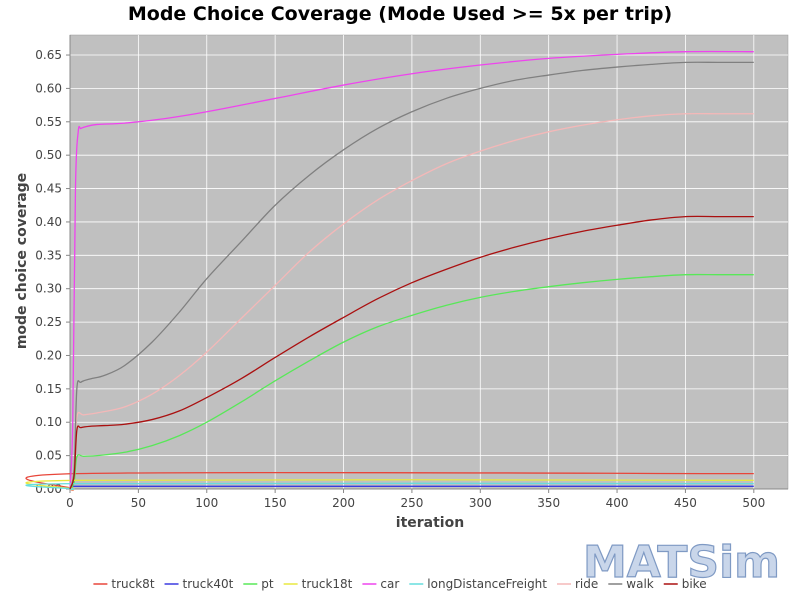  Describe the element at coordinates (681, 562) in the screenshot. I see `matsim-logo: MATSim` at that location.